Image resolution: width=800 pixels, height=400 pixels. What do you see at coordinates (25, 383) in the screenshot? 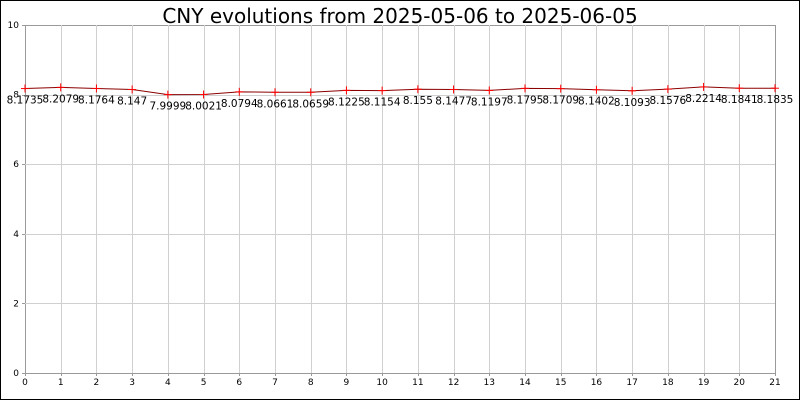
I see `x-tick-label: 0` at bounding box center [25, 383].